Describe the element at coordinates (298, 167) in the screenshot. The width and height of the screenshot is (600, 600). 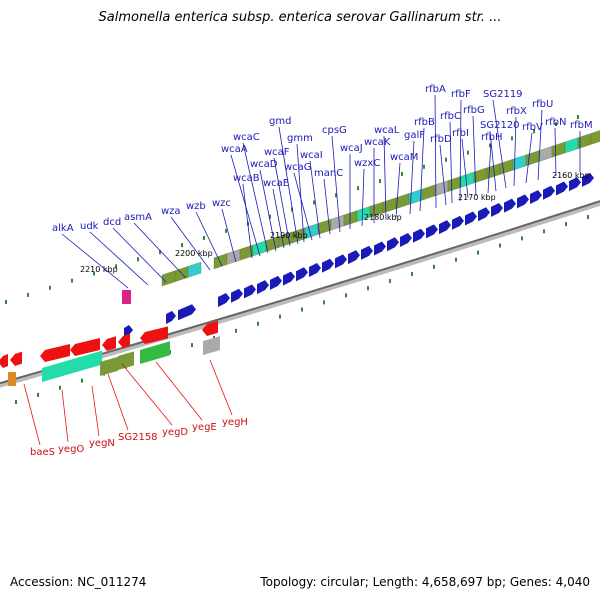
I see `gene-label-wcag: wcaG` at that location.